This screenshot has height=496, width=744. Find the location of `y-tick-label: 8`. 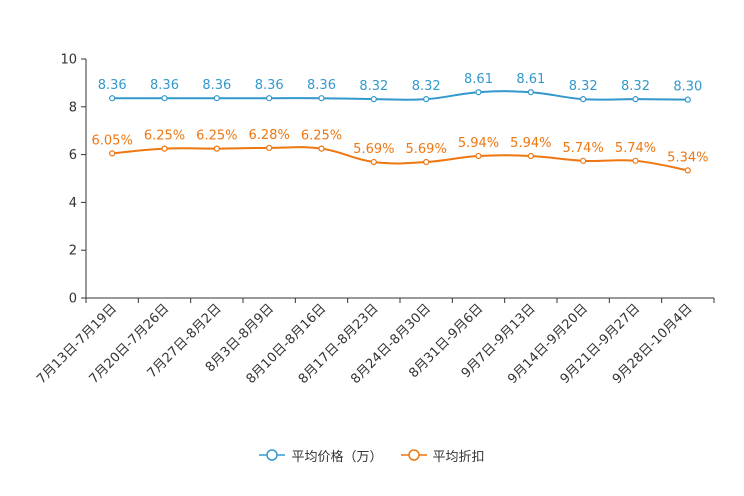

y-tick-label: 8 is located at coordinates (73, 107).